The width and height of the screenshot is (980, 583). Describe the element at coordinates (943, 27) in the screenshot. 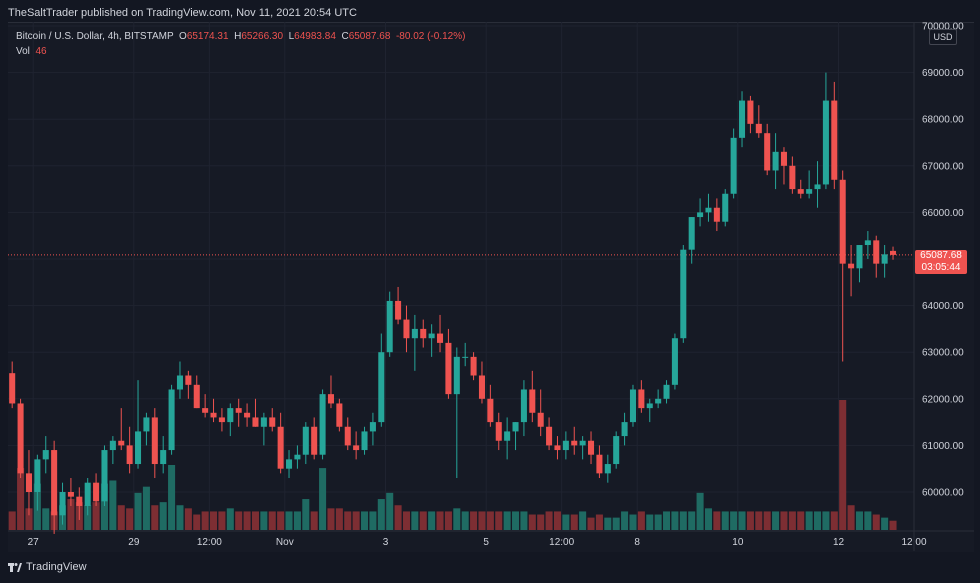

I see `y-tick-label: 70000.00` at that location.